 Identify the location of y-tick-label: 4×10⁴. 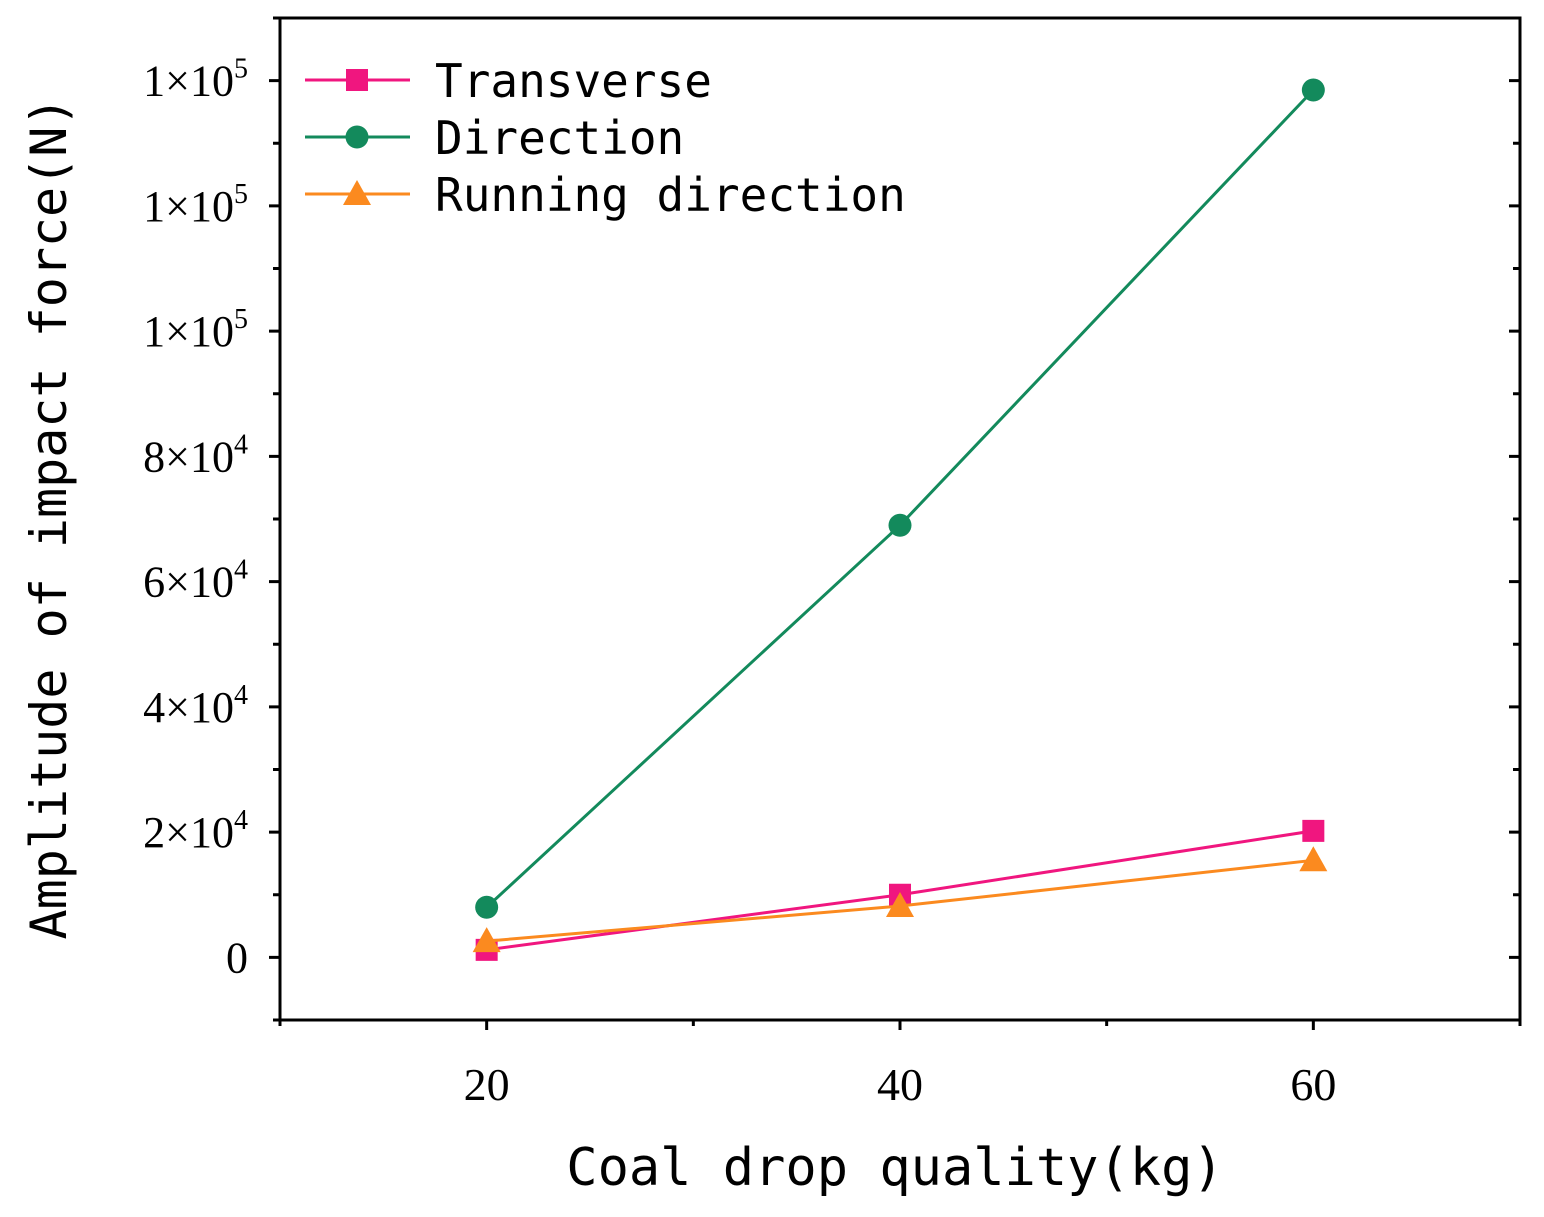
(195, 706).